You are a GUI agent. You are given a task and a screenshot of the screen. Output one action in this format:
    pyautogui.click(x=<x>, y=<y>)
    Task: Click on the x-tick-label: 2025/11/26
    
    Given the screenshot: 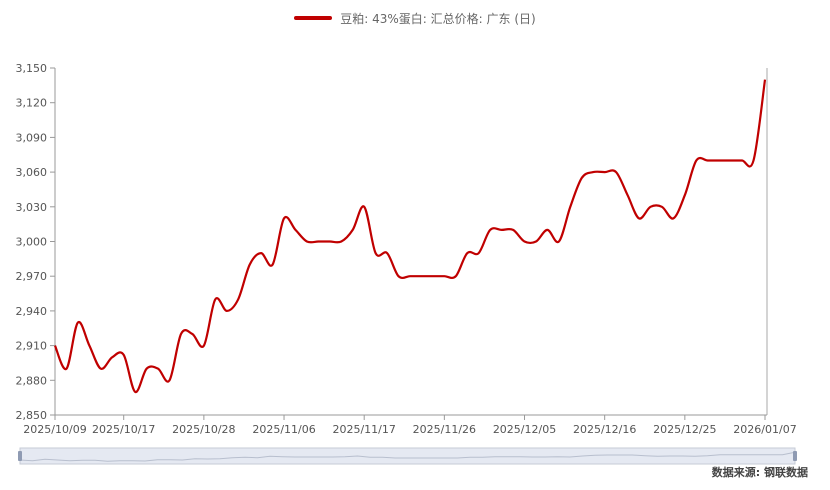 What is the action you would take?
    pyautogui.click(x=444, y=429)
    